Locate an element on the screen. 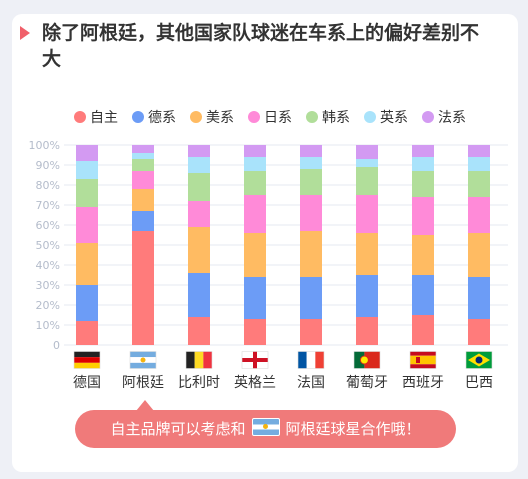  y-tick-label: 100% is located at coordinates (44, 145).